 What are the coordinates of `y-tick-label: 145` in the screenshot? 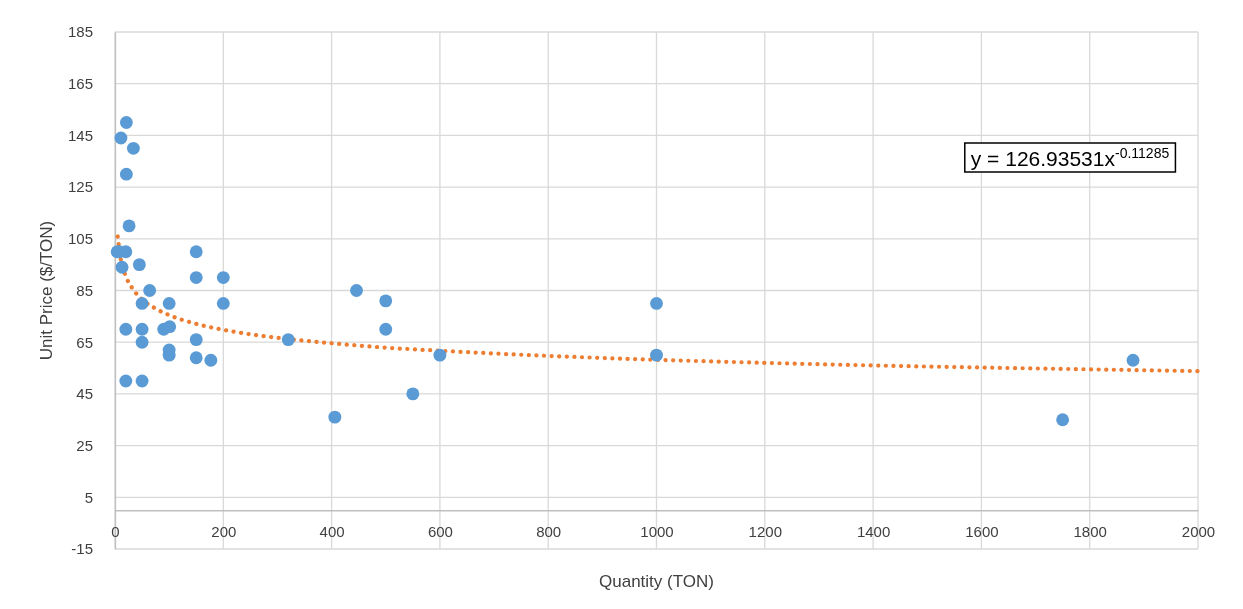 It's located at (80, 135).